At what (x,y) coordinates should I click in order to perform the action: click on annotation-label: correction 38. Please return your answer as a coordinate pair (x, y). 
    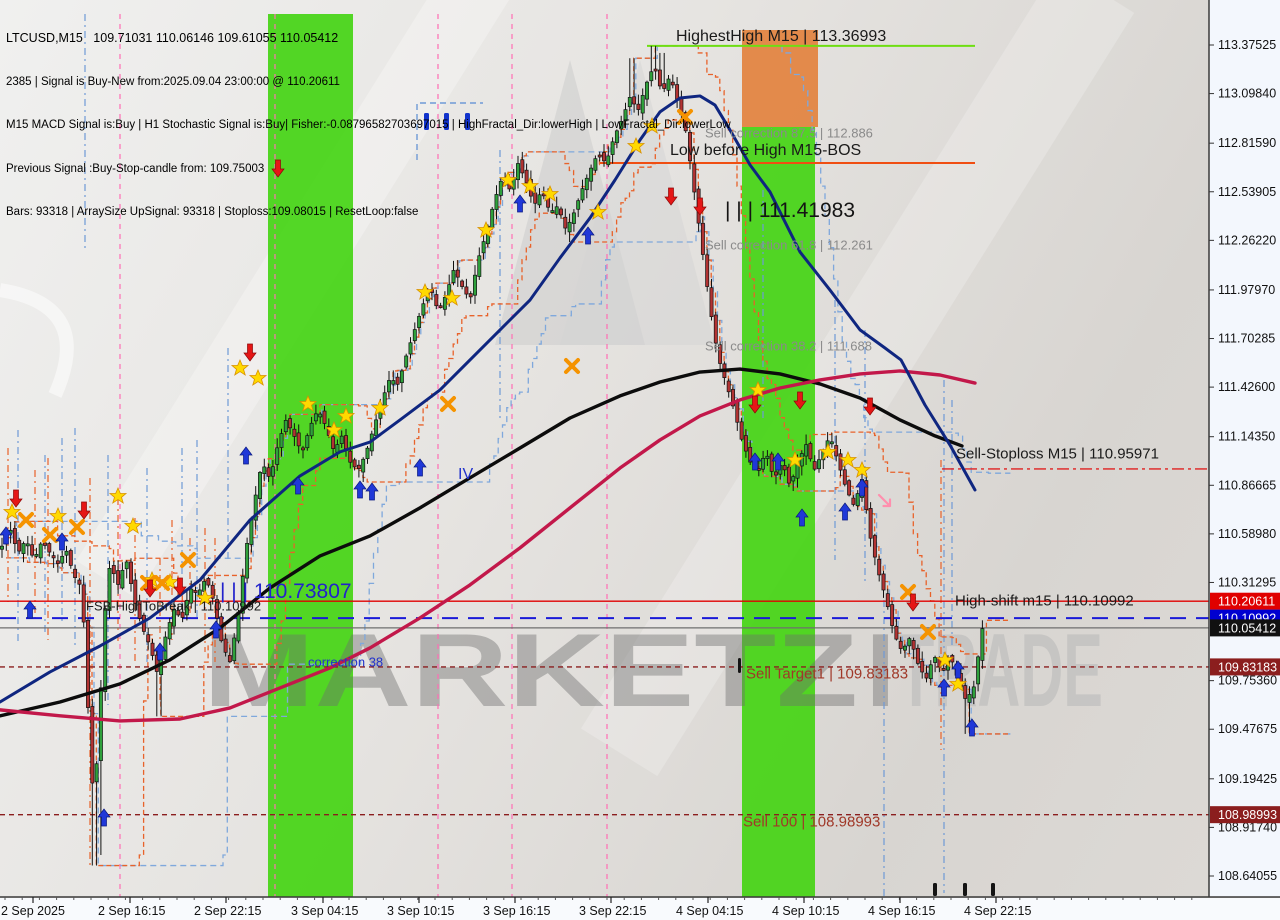
    Looking at the image, I should click on (345, 662).